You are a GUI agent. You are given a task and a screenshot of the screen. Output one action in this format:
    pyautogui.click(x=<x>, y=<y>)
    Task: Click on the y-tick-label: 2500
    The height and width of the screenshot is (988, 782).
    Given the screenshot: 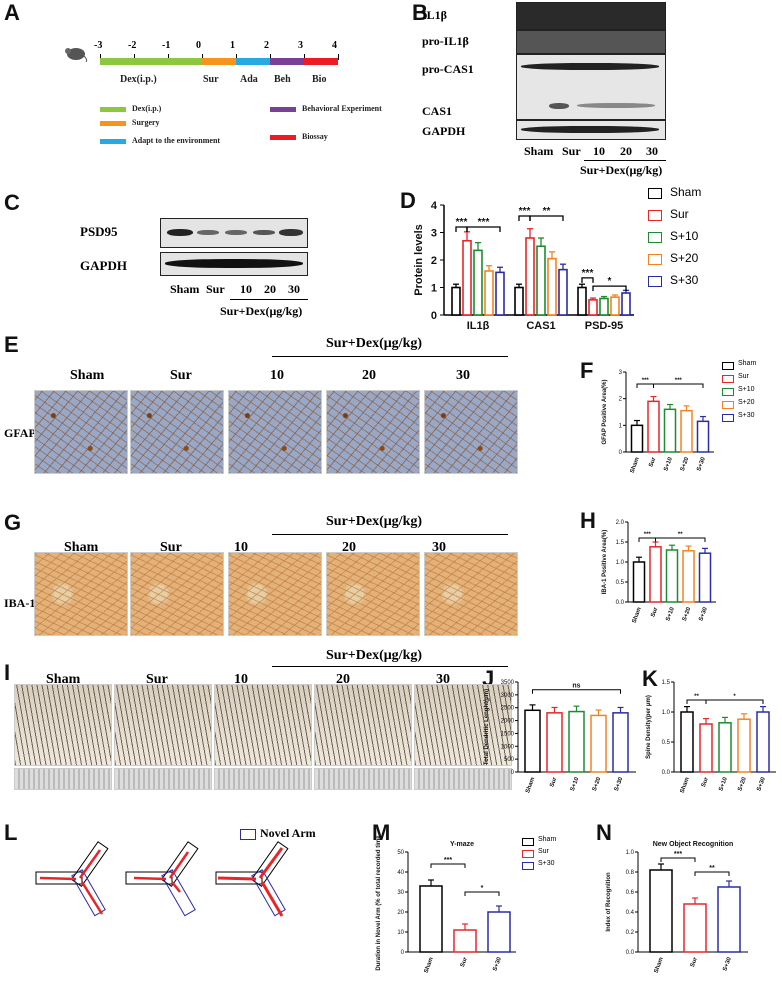 What is the action you would take?
    pyautogui.click(x=508, y=709)
    